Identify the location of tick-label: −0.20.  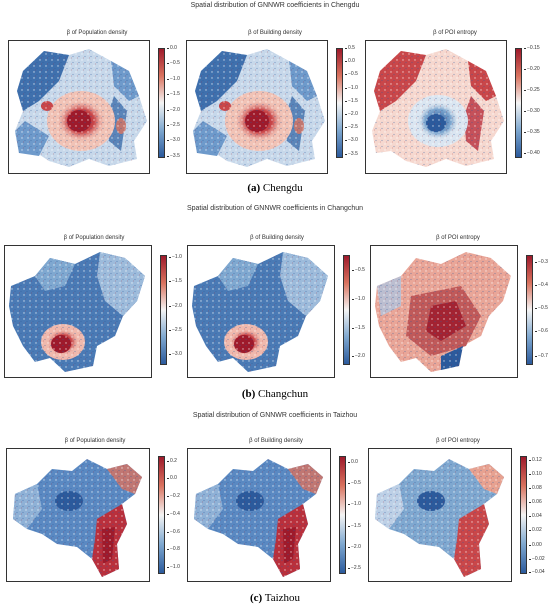
(532, 68).